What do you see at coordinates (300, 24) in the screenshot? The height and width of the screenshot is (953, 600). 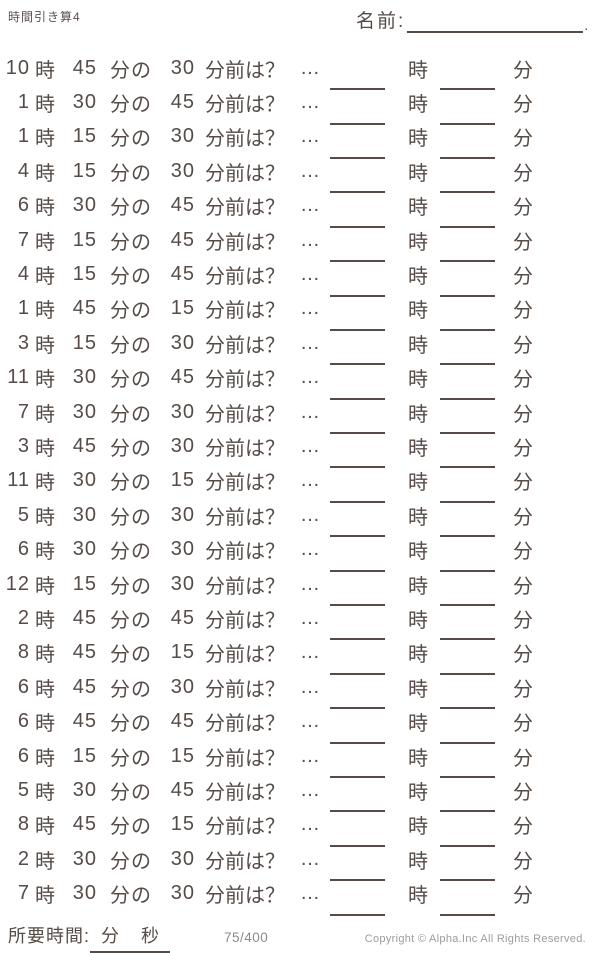 I see `header: 時間引き算4 名前: .` at bounding box center [300, 24].